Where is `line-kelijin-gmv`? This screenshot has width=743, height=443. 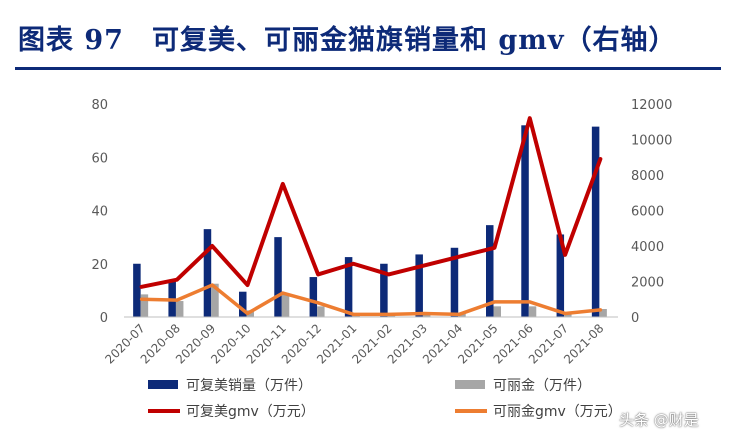 line-kelijin-gmv is located at coordinates (371, 300).